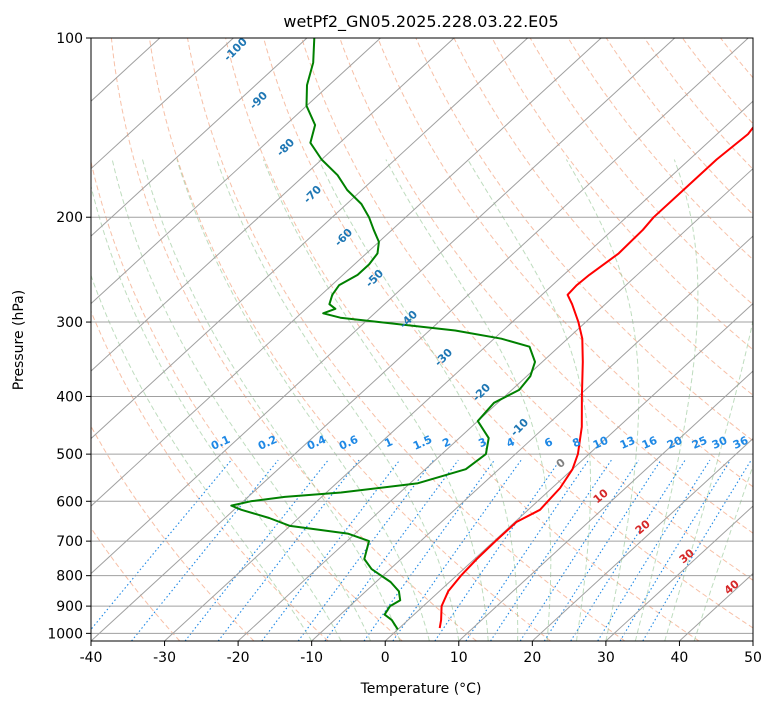 This screenshot has width=775, height=708. I want to click on y-axis-label: Pressure (hPa), so click(19, 340).